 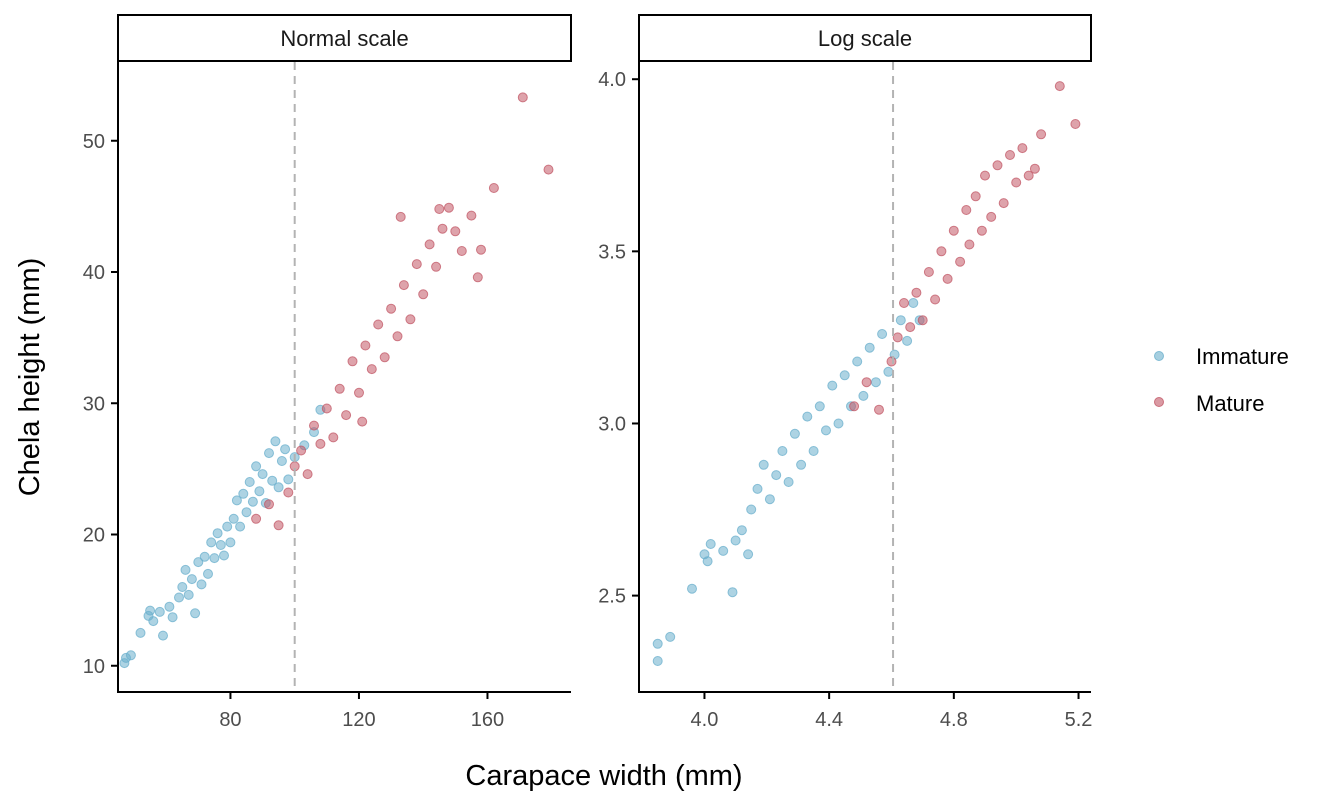 I want to click on x-tick-label: 4.0, so click(x=705, y=720).